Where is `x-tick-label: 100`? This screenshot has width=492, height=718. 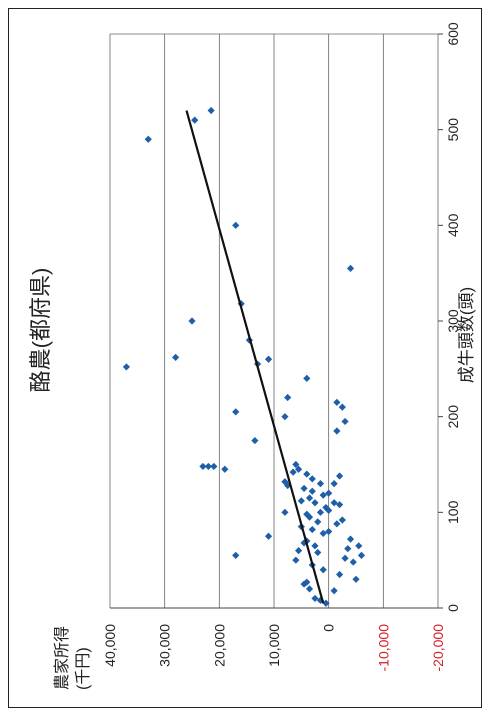 x-tick-label: 100 is located at coordinates (453, 512).